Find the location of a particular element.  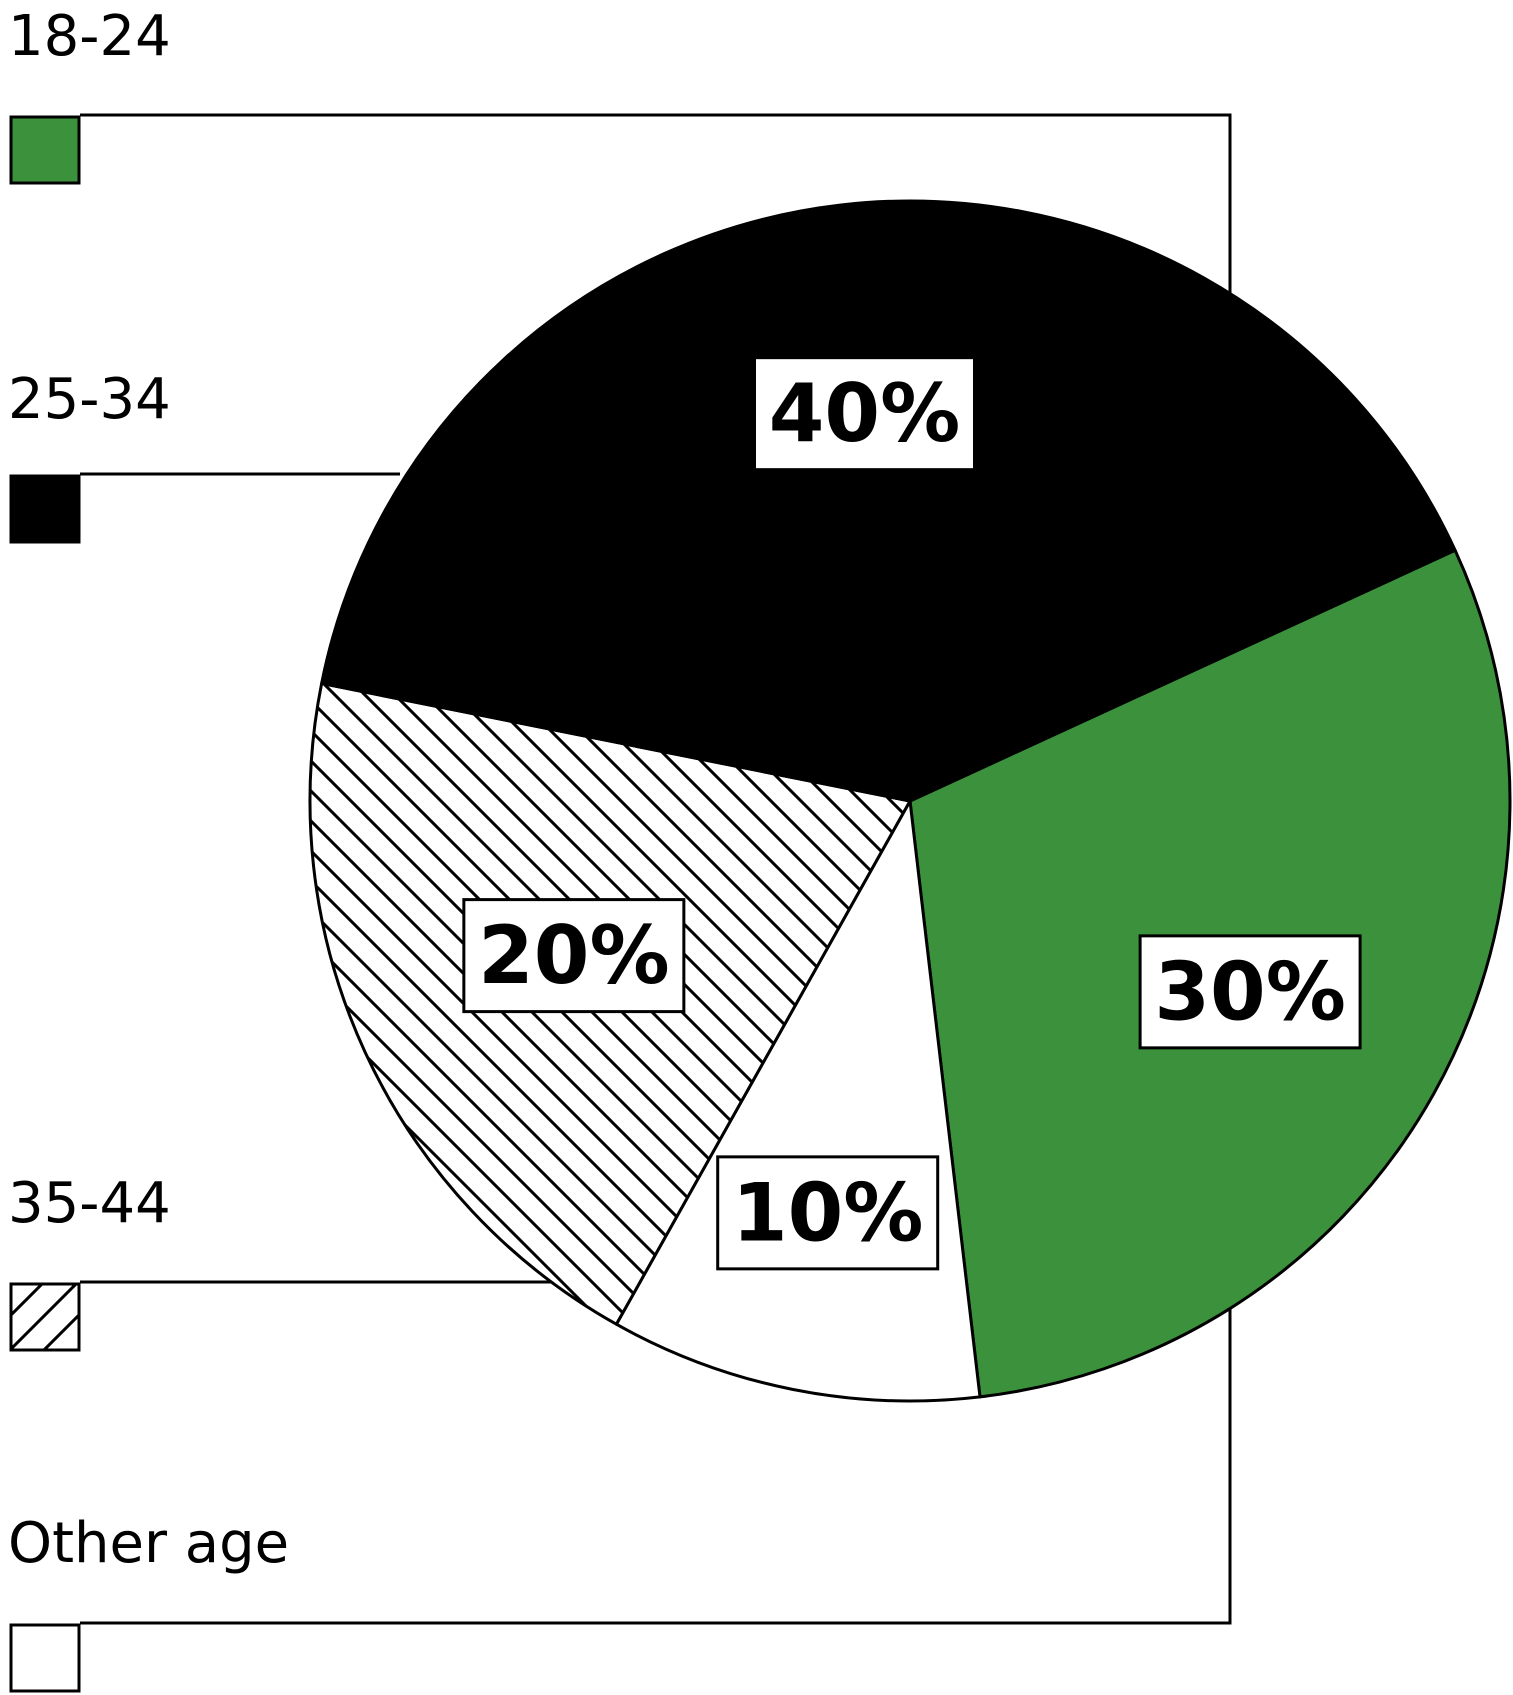

data-label-text: 30% is located at coordinates (1249, 991).